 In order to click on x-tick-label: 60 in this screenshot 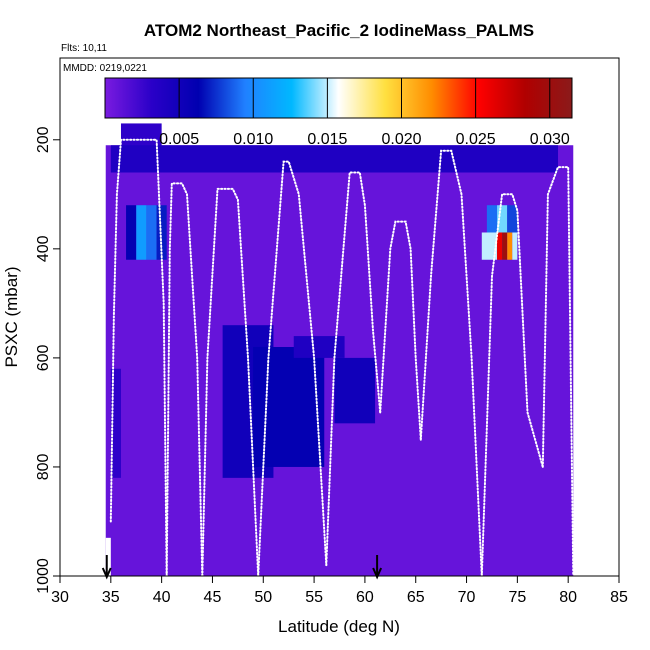, I will do `click(365, 597)`.